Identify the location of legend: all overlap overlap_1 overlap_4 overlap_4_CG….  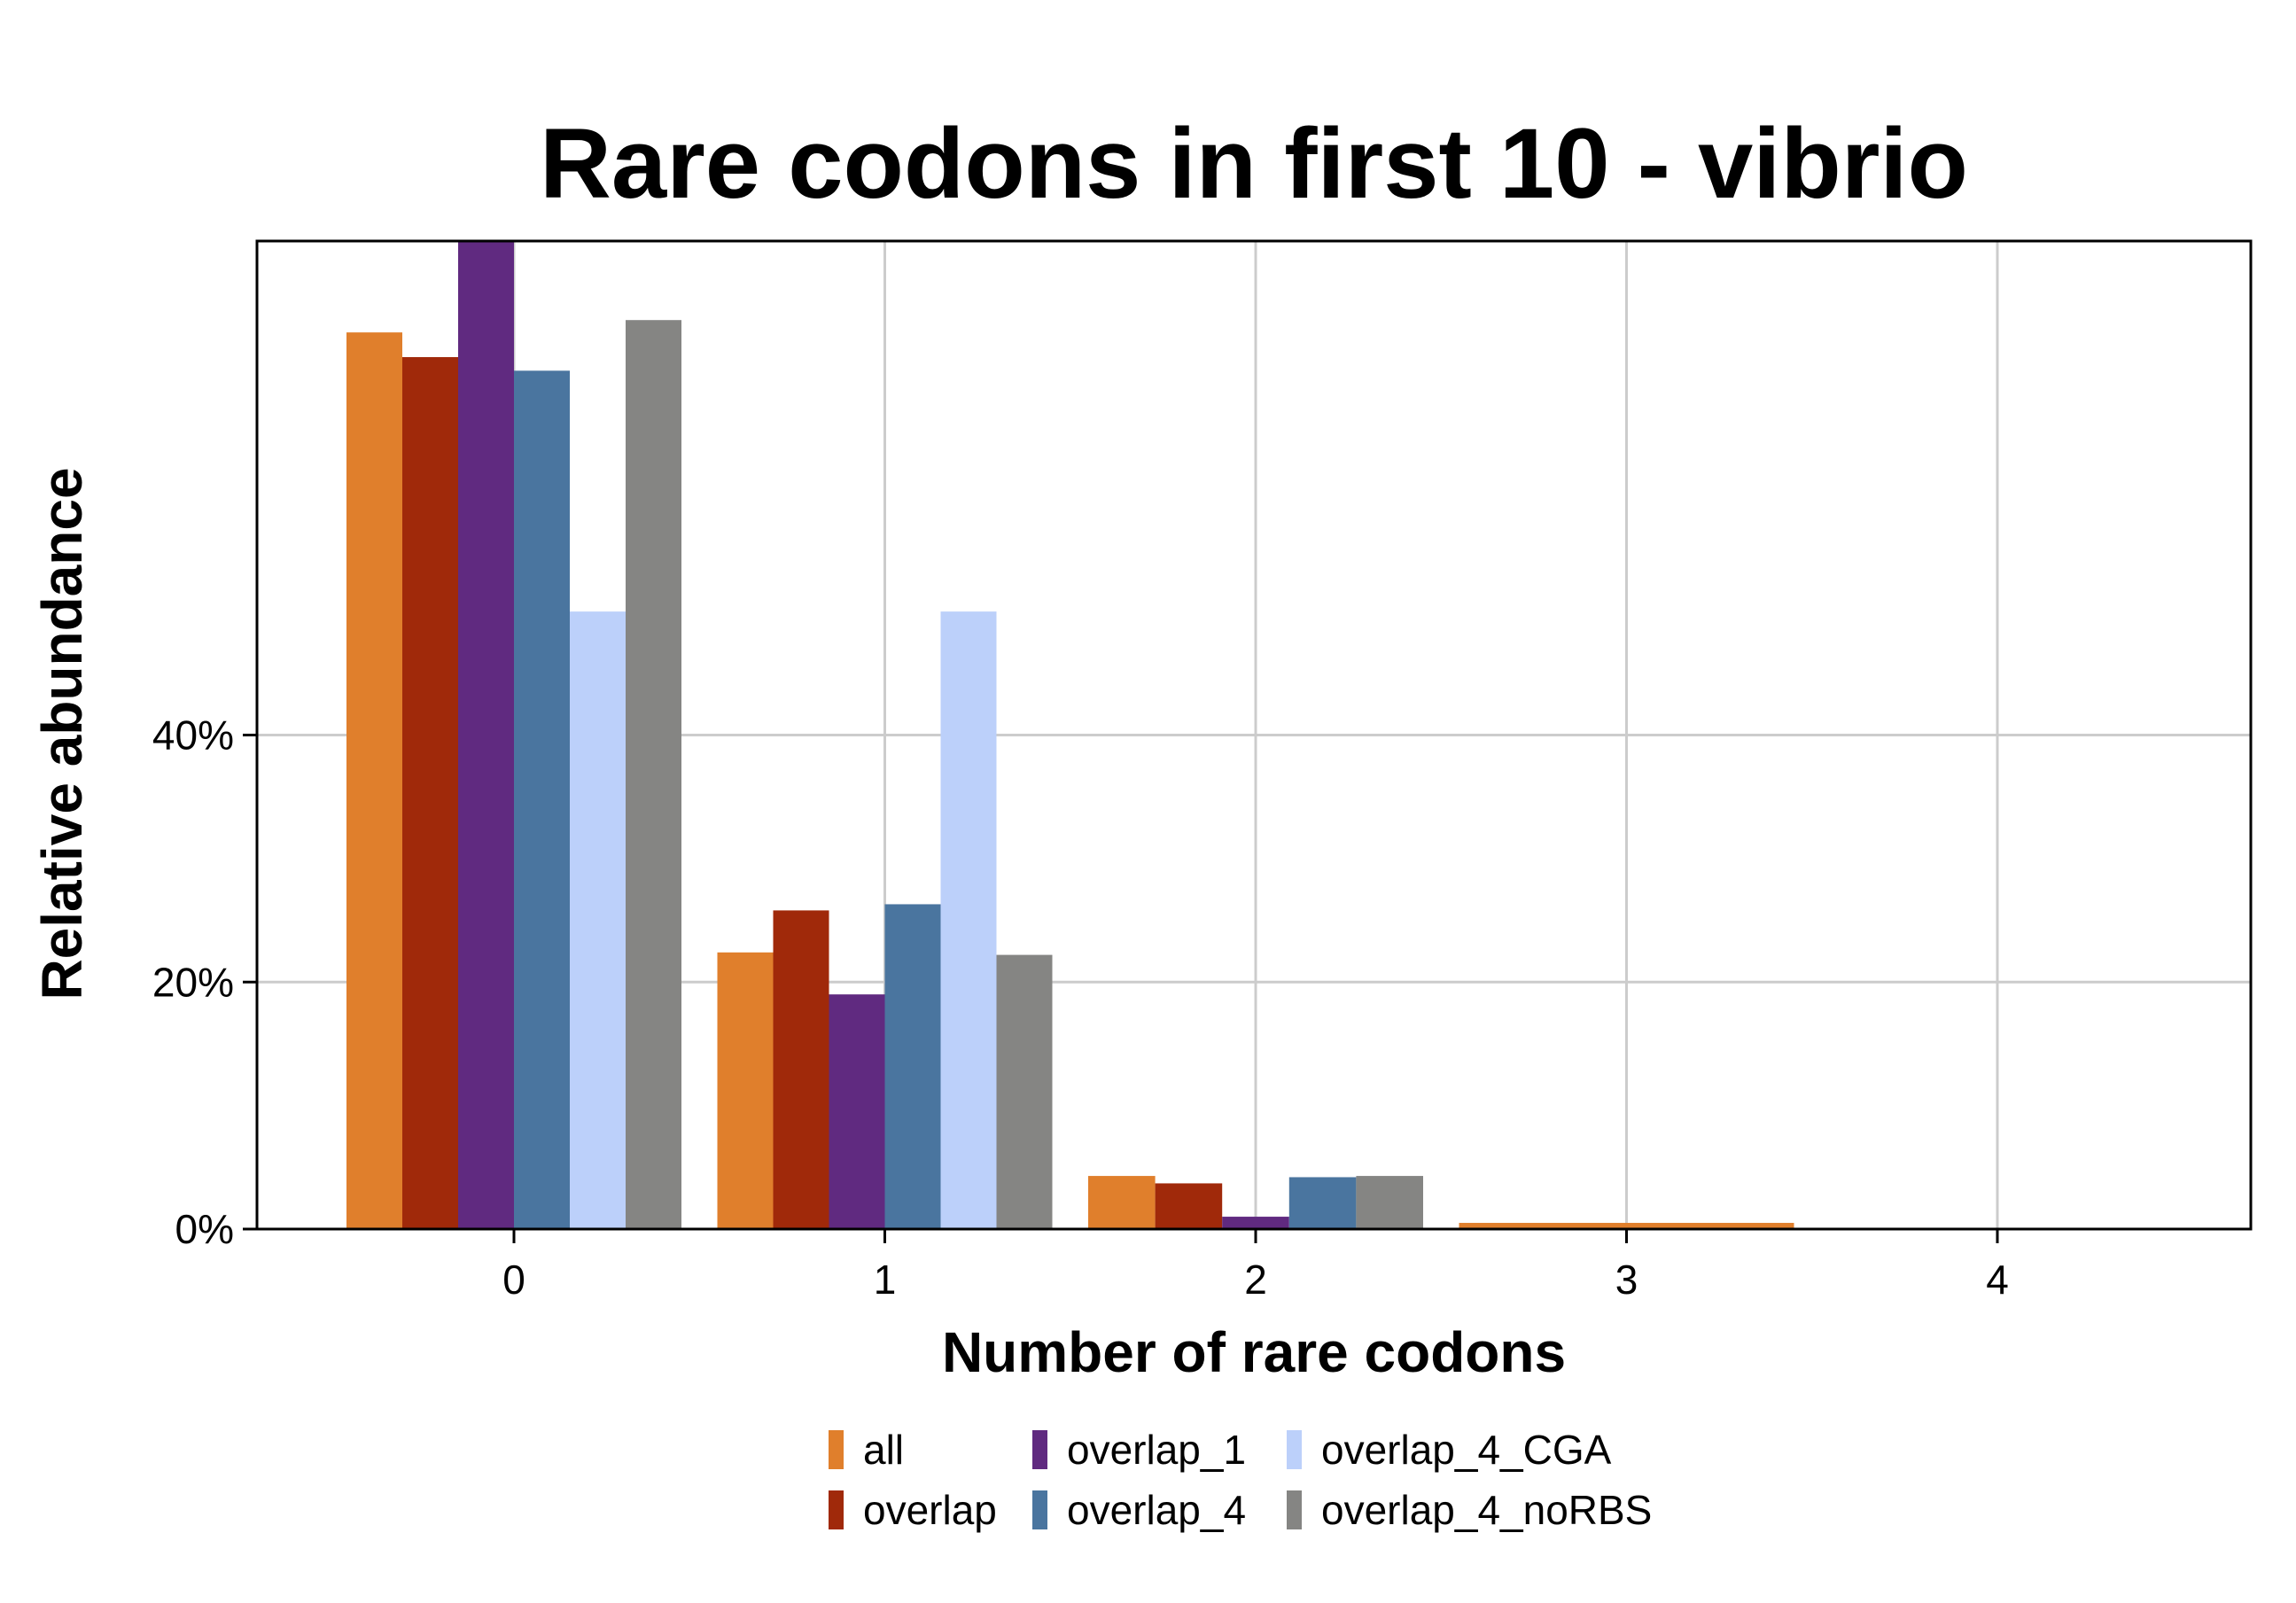
(1240, 1480).